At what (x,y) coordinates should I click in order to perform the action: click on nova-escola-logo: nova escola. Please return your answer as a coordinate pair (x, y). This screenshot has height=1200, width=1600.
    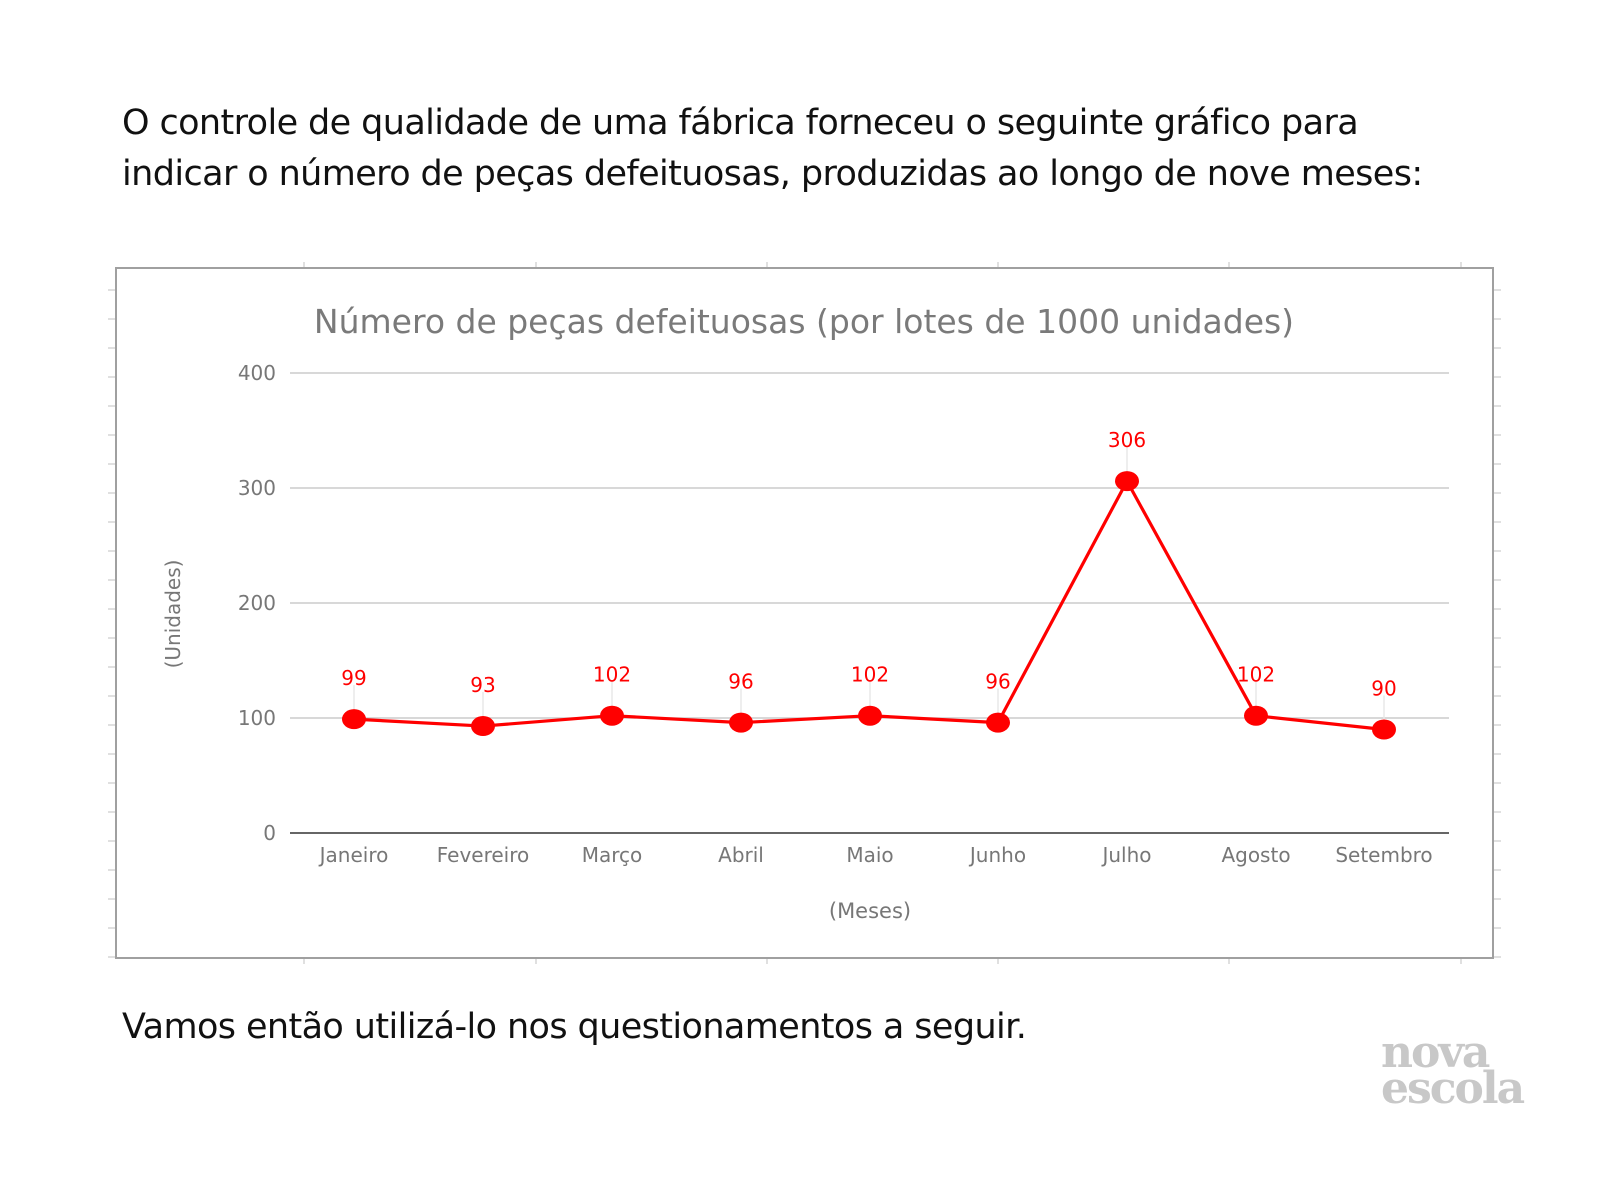
    Looking at the image, I should click on (1461, 1070).